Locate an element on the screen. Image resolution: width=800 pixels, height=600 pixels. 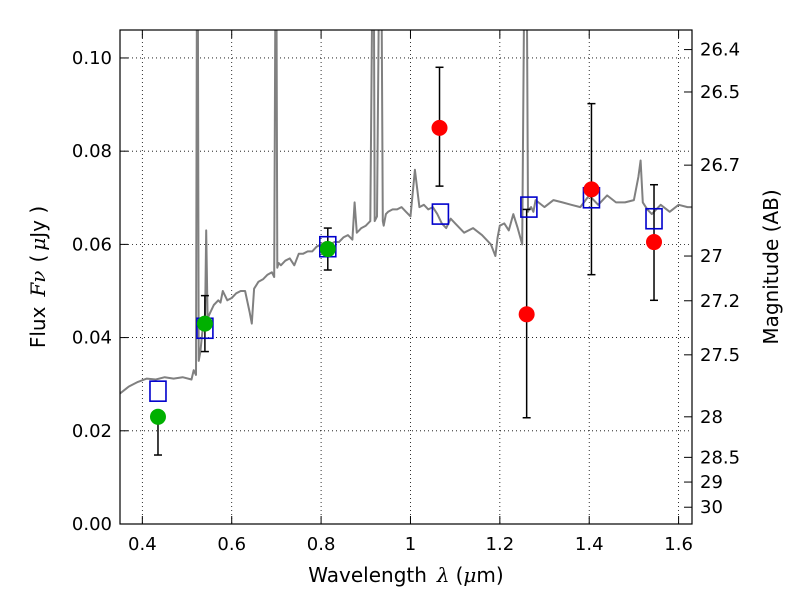
magnitude-tick-label: 27.2 is located at coordinates (720, 301).